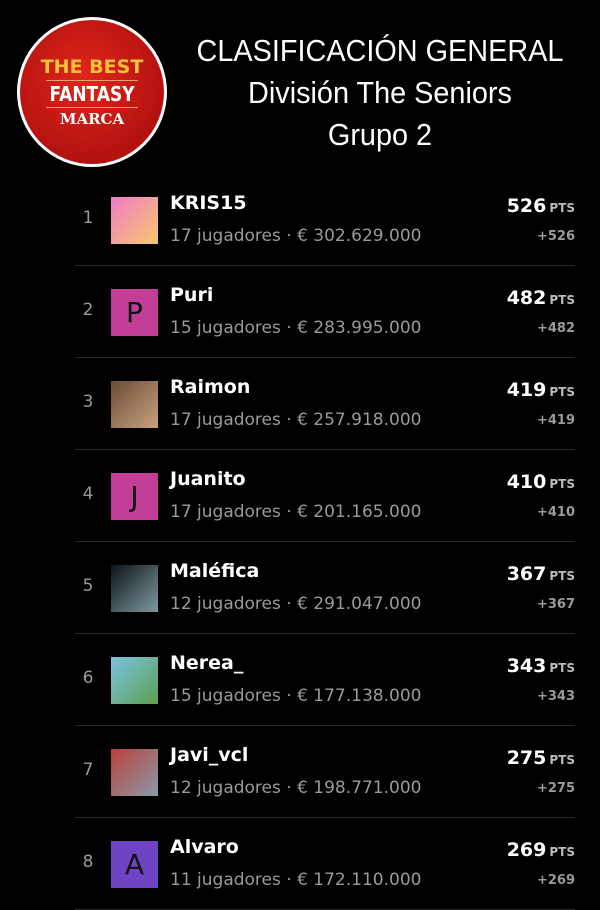 Image resolution: width=600 pixels, height=910 pixels. What do you see at coordinates (526, 482) in the screenshot?
I see `points-value: 410` at bounding box center [526, 482].